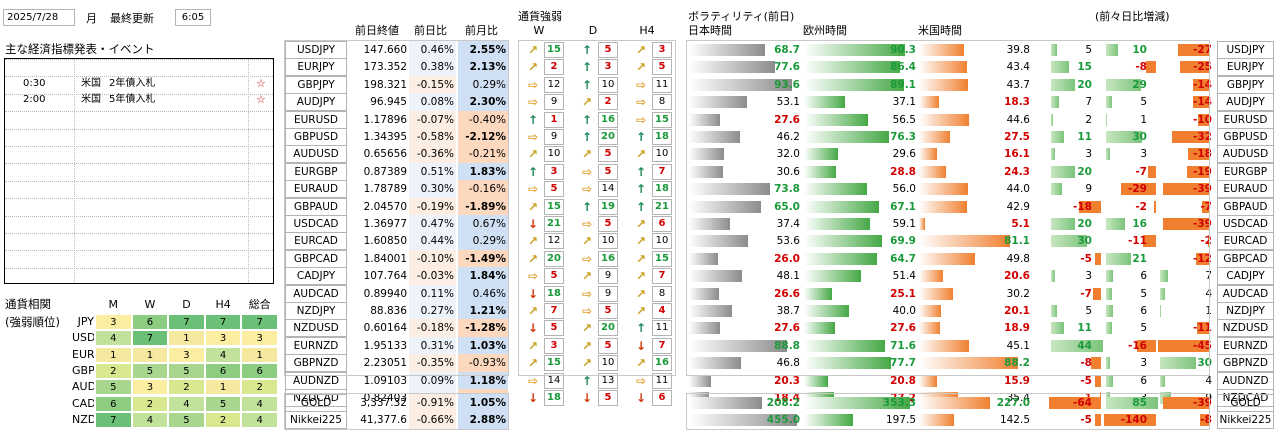 This screenshot has height=434, width=1277. I want to click on pair-symbol-left: AUDNZD, so click(316, 380).